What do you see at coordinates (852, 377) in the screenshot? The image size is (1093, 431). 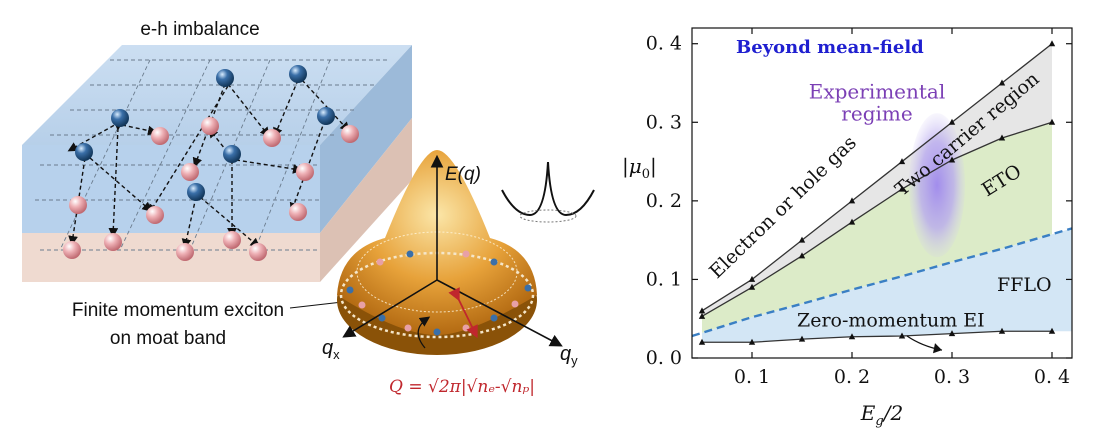 I see `x-tick-label: 0. 2` at bounding box center [852, 377].